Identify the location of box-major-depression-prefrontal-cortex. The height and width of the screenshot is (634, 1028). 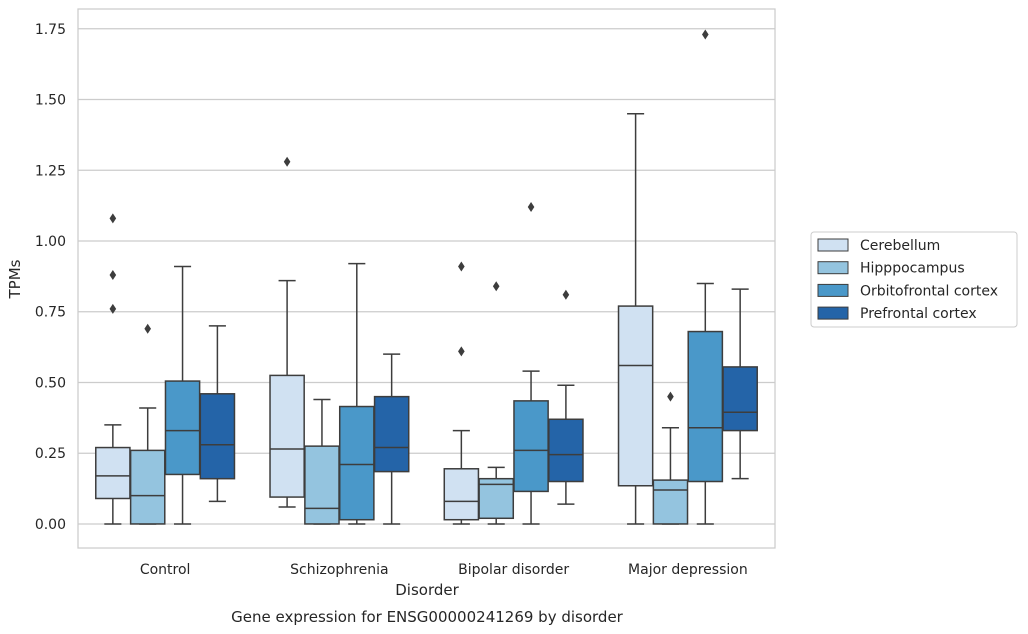
(740, 384).